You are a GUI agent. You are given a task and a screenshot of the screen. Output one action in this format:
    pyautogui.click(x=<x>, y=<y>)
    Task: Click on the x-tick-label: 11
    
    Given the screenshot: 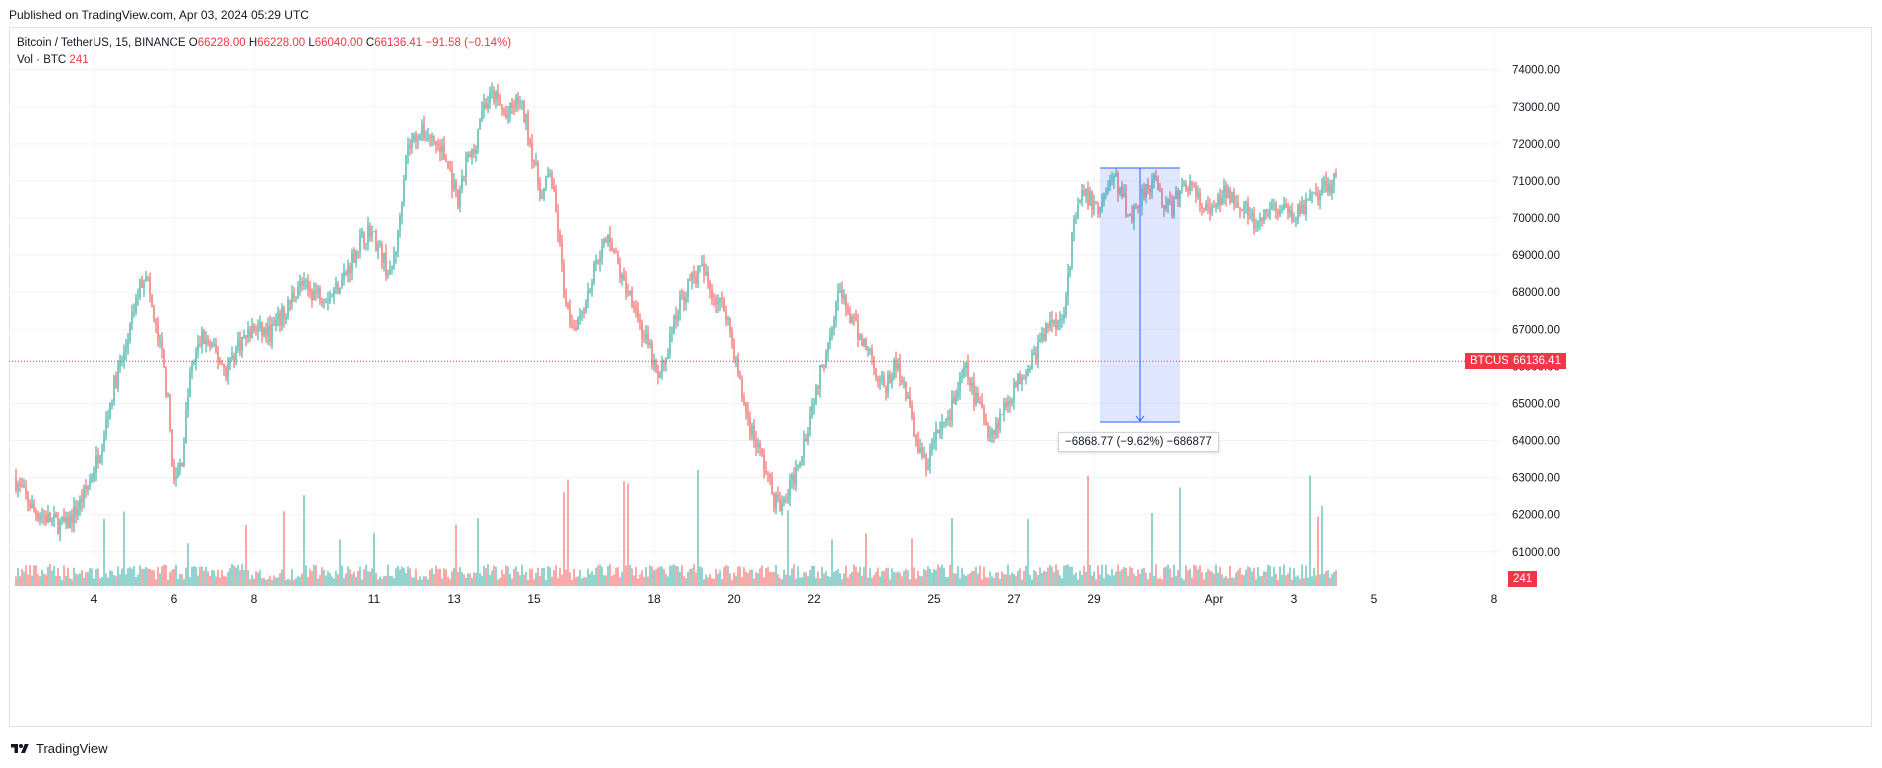 What is the action you would take?
    pyautogui.click(x=374, y=599)
    